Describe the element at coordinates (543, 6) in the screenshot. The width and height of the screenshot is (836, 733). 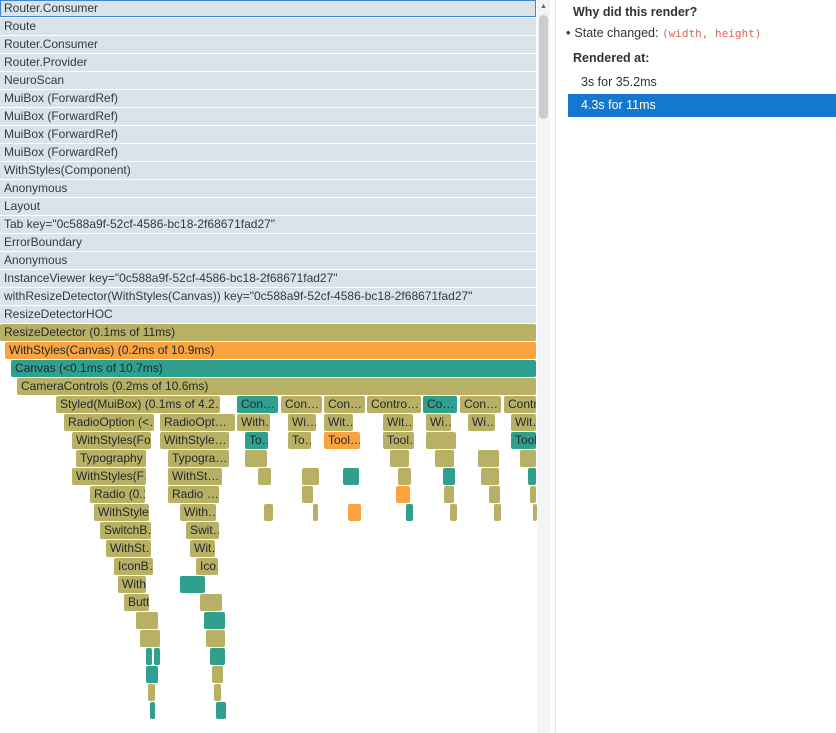
I see `scroll-up-icon: ▲` at that location.